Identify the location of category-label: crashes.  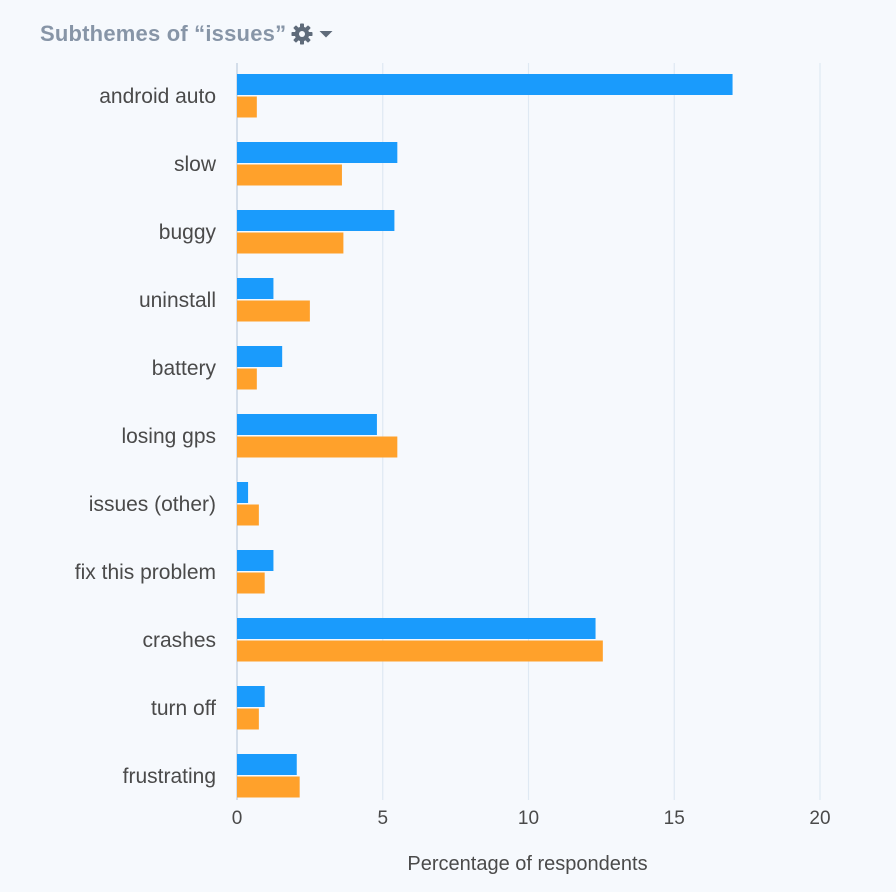
(179, 640).